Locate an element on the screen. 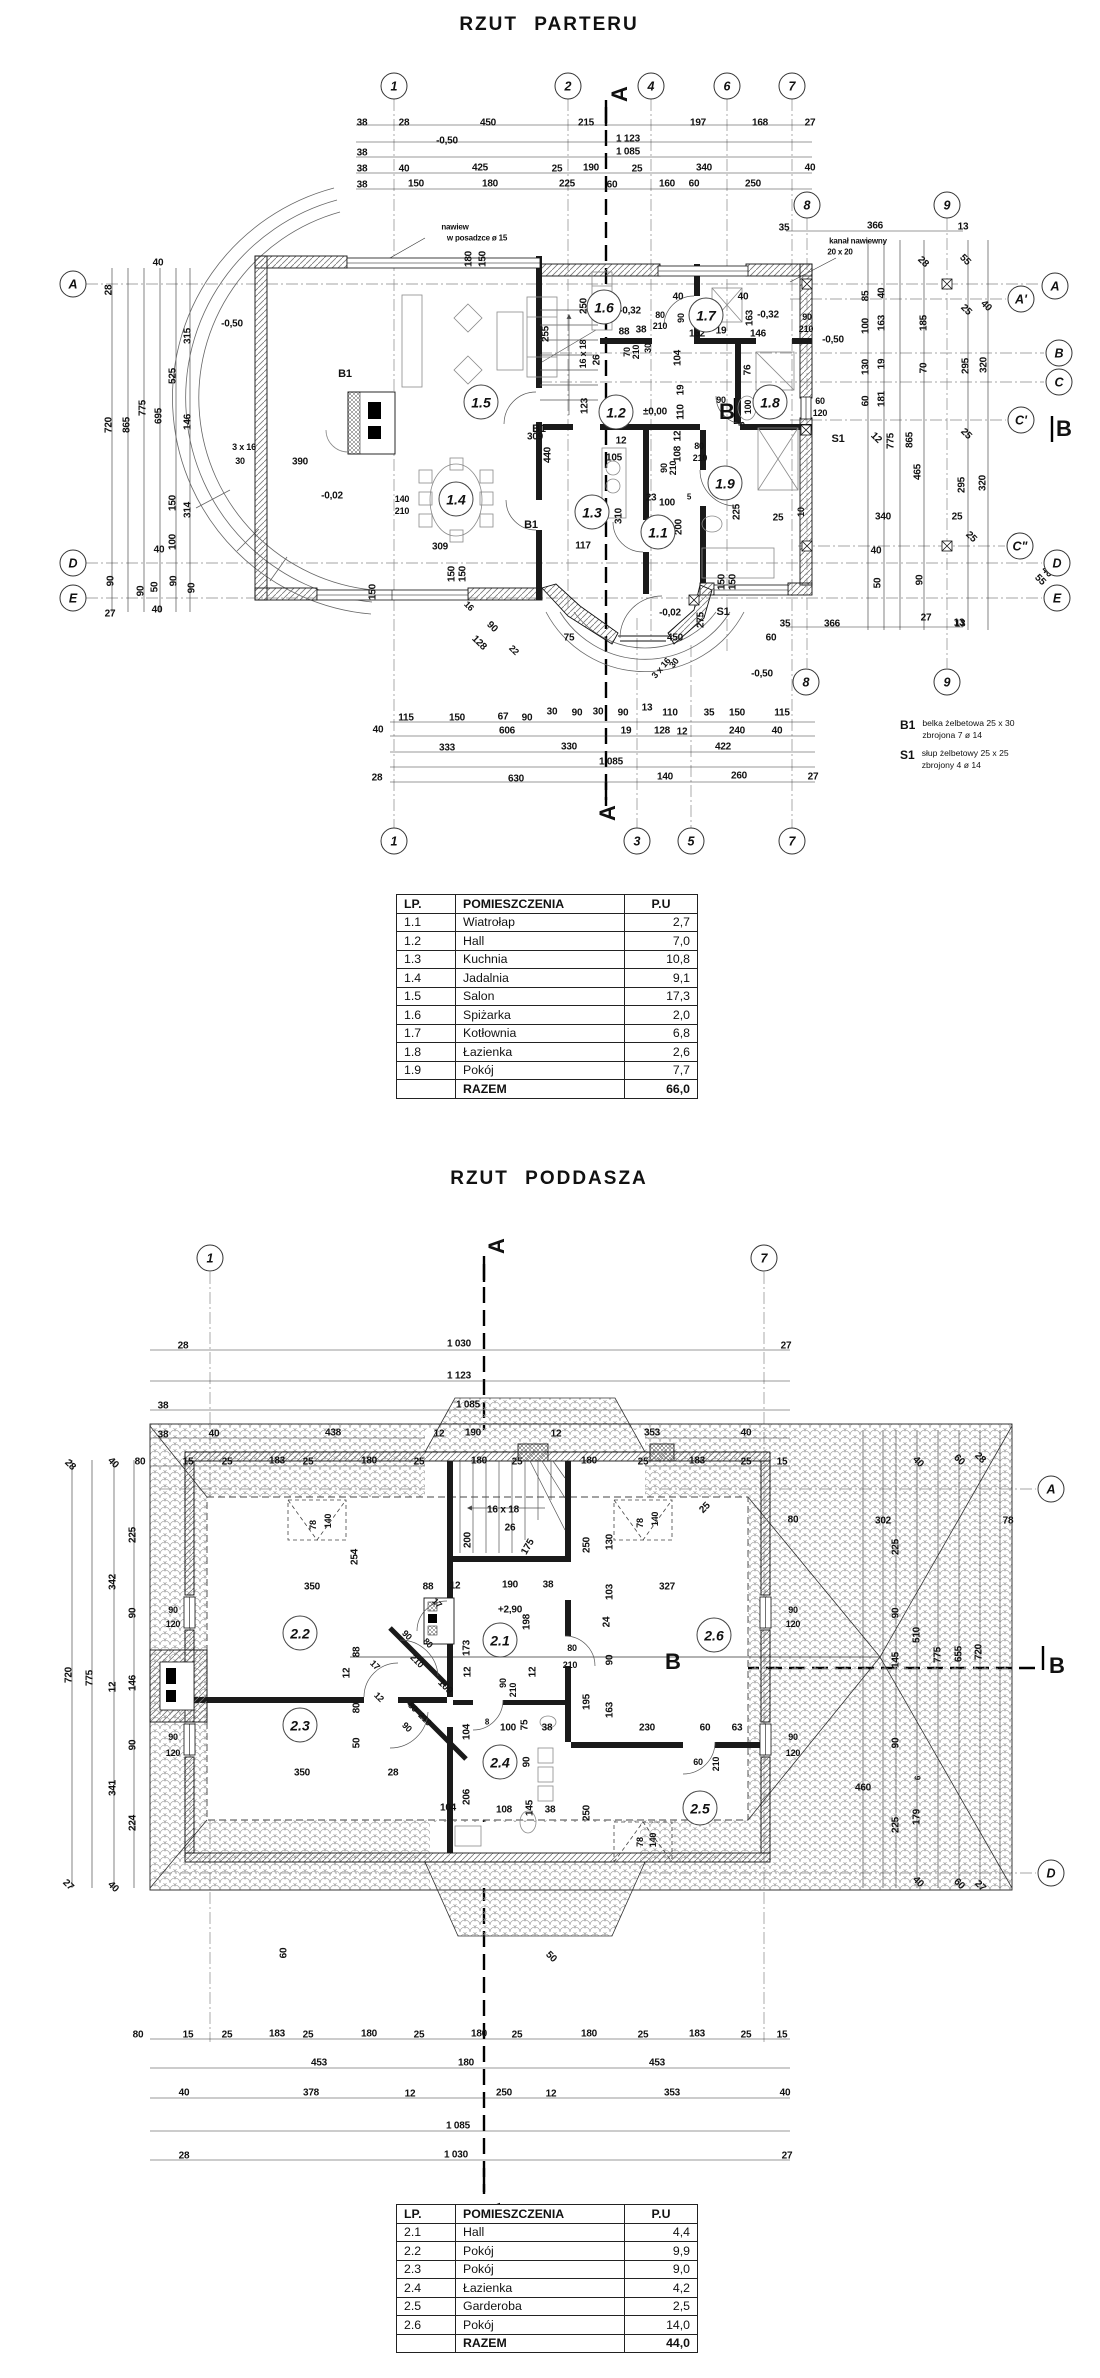  legend-code: B1 is located at coordinates (908, 725).